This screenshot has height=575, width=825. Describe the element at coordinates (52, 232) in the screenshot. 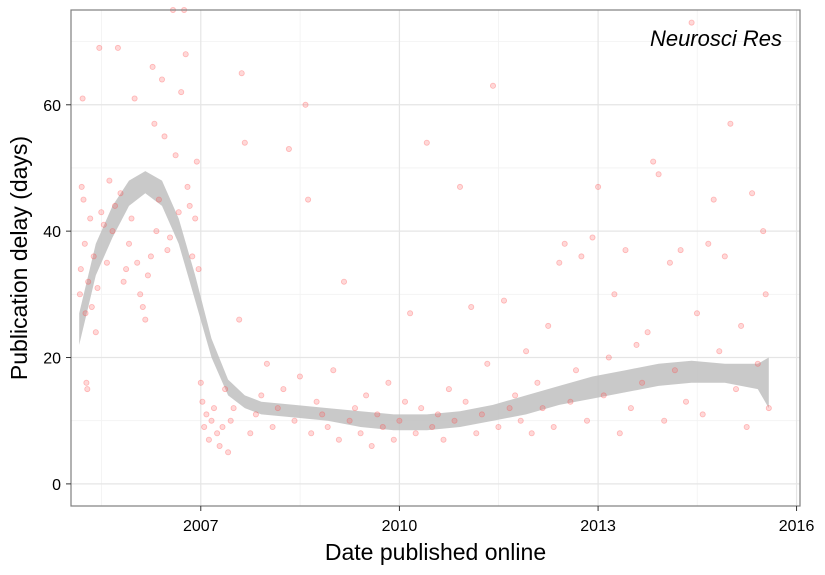

I see `y-tick-label: 40` at that location.